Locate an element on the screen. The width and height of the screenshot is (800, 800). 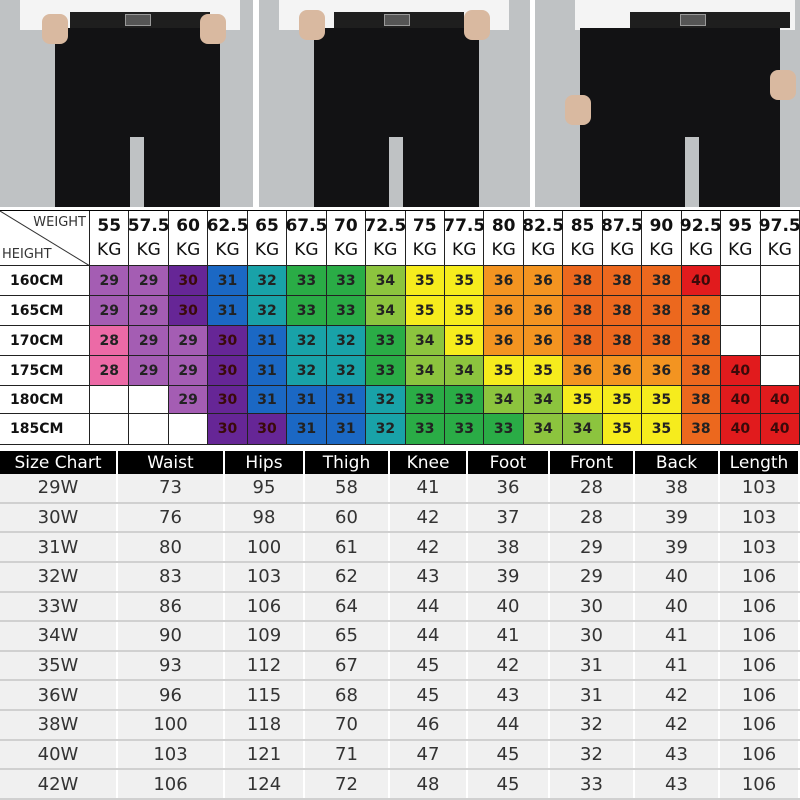
measurement-value: 33 is located at coordinates (592, 784).